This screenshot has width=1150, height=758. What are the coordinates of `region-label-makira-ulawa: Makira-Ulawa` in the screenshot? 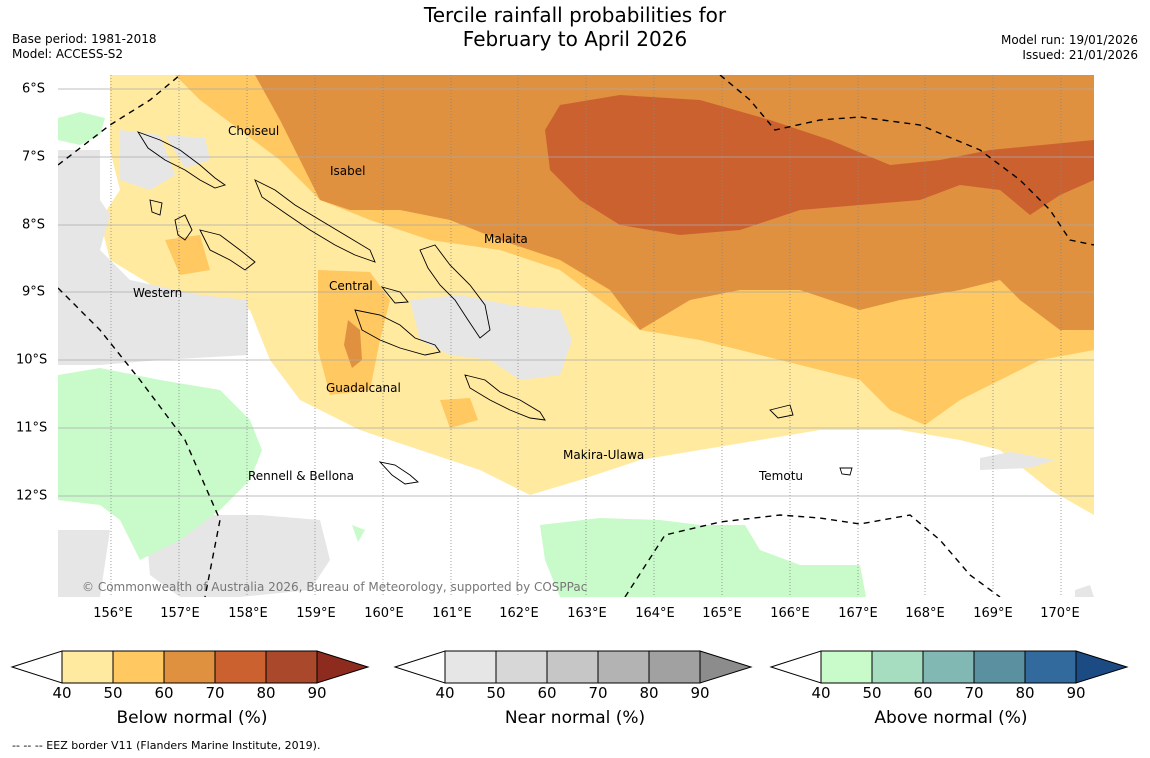 It's located at (604, 455).